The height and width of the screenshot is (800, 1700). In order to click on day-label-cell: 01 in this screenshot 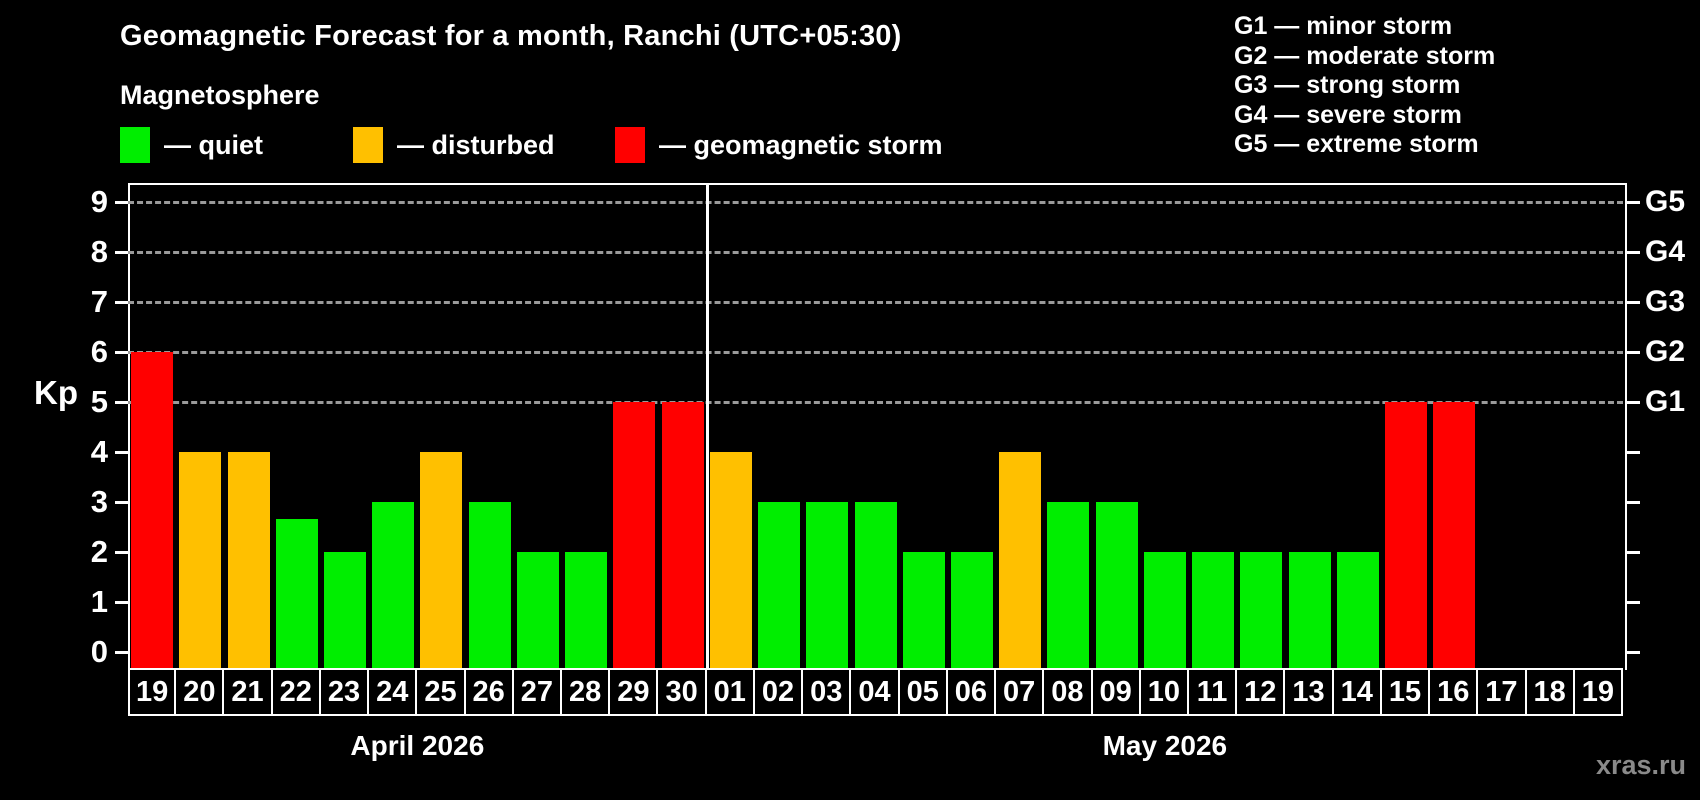, I will do `click(729, 692)`.